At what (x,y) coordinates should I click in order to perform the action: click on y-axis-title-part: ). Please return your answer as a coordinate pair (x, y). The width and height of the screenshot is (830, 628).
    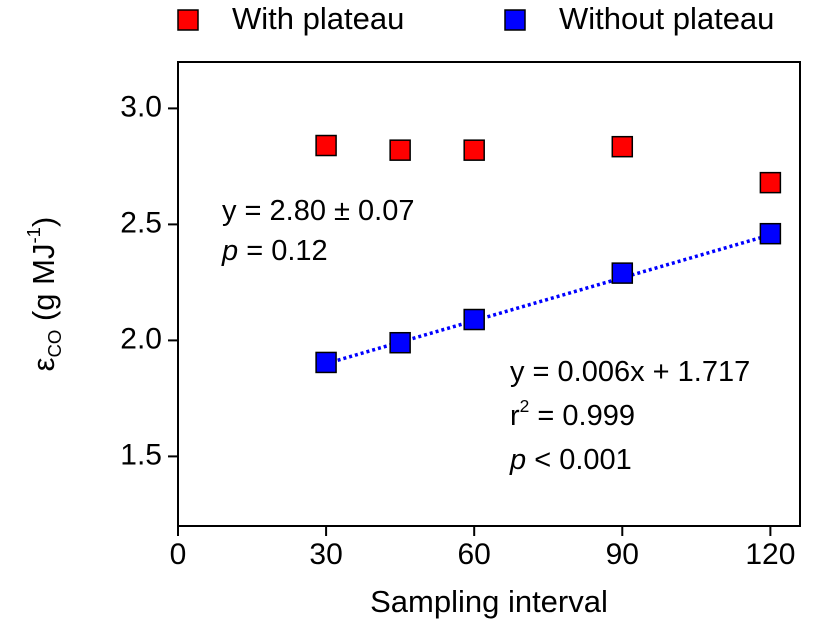
    Looking at the image, I should click on (43, 222).